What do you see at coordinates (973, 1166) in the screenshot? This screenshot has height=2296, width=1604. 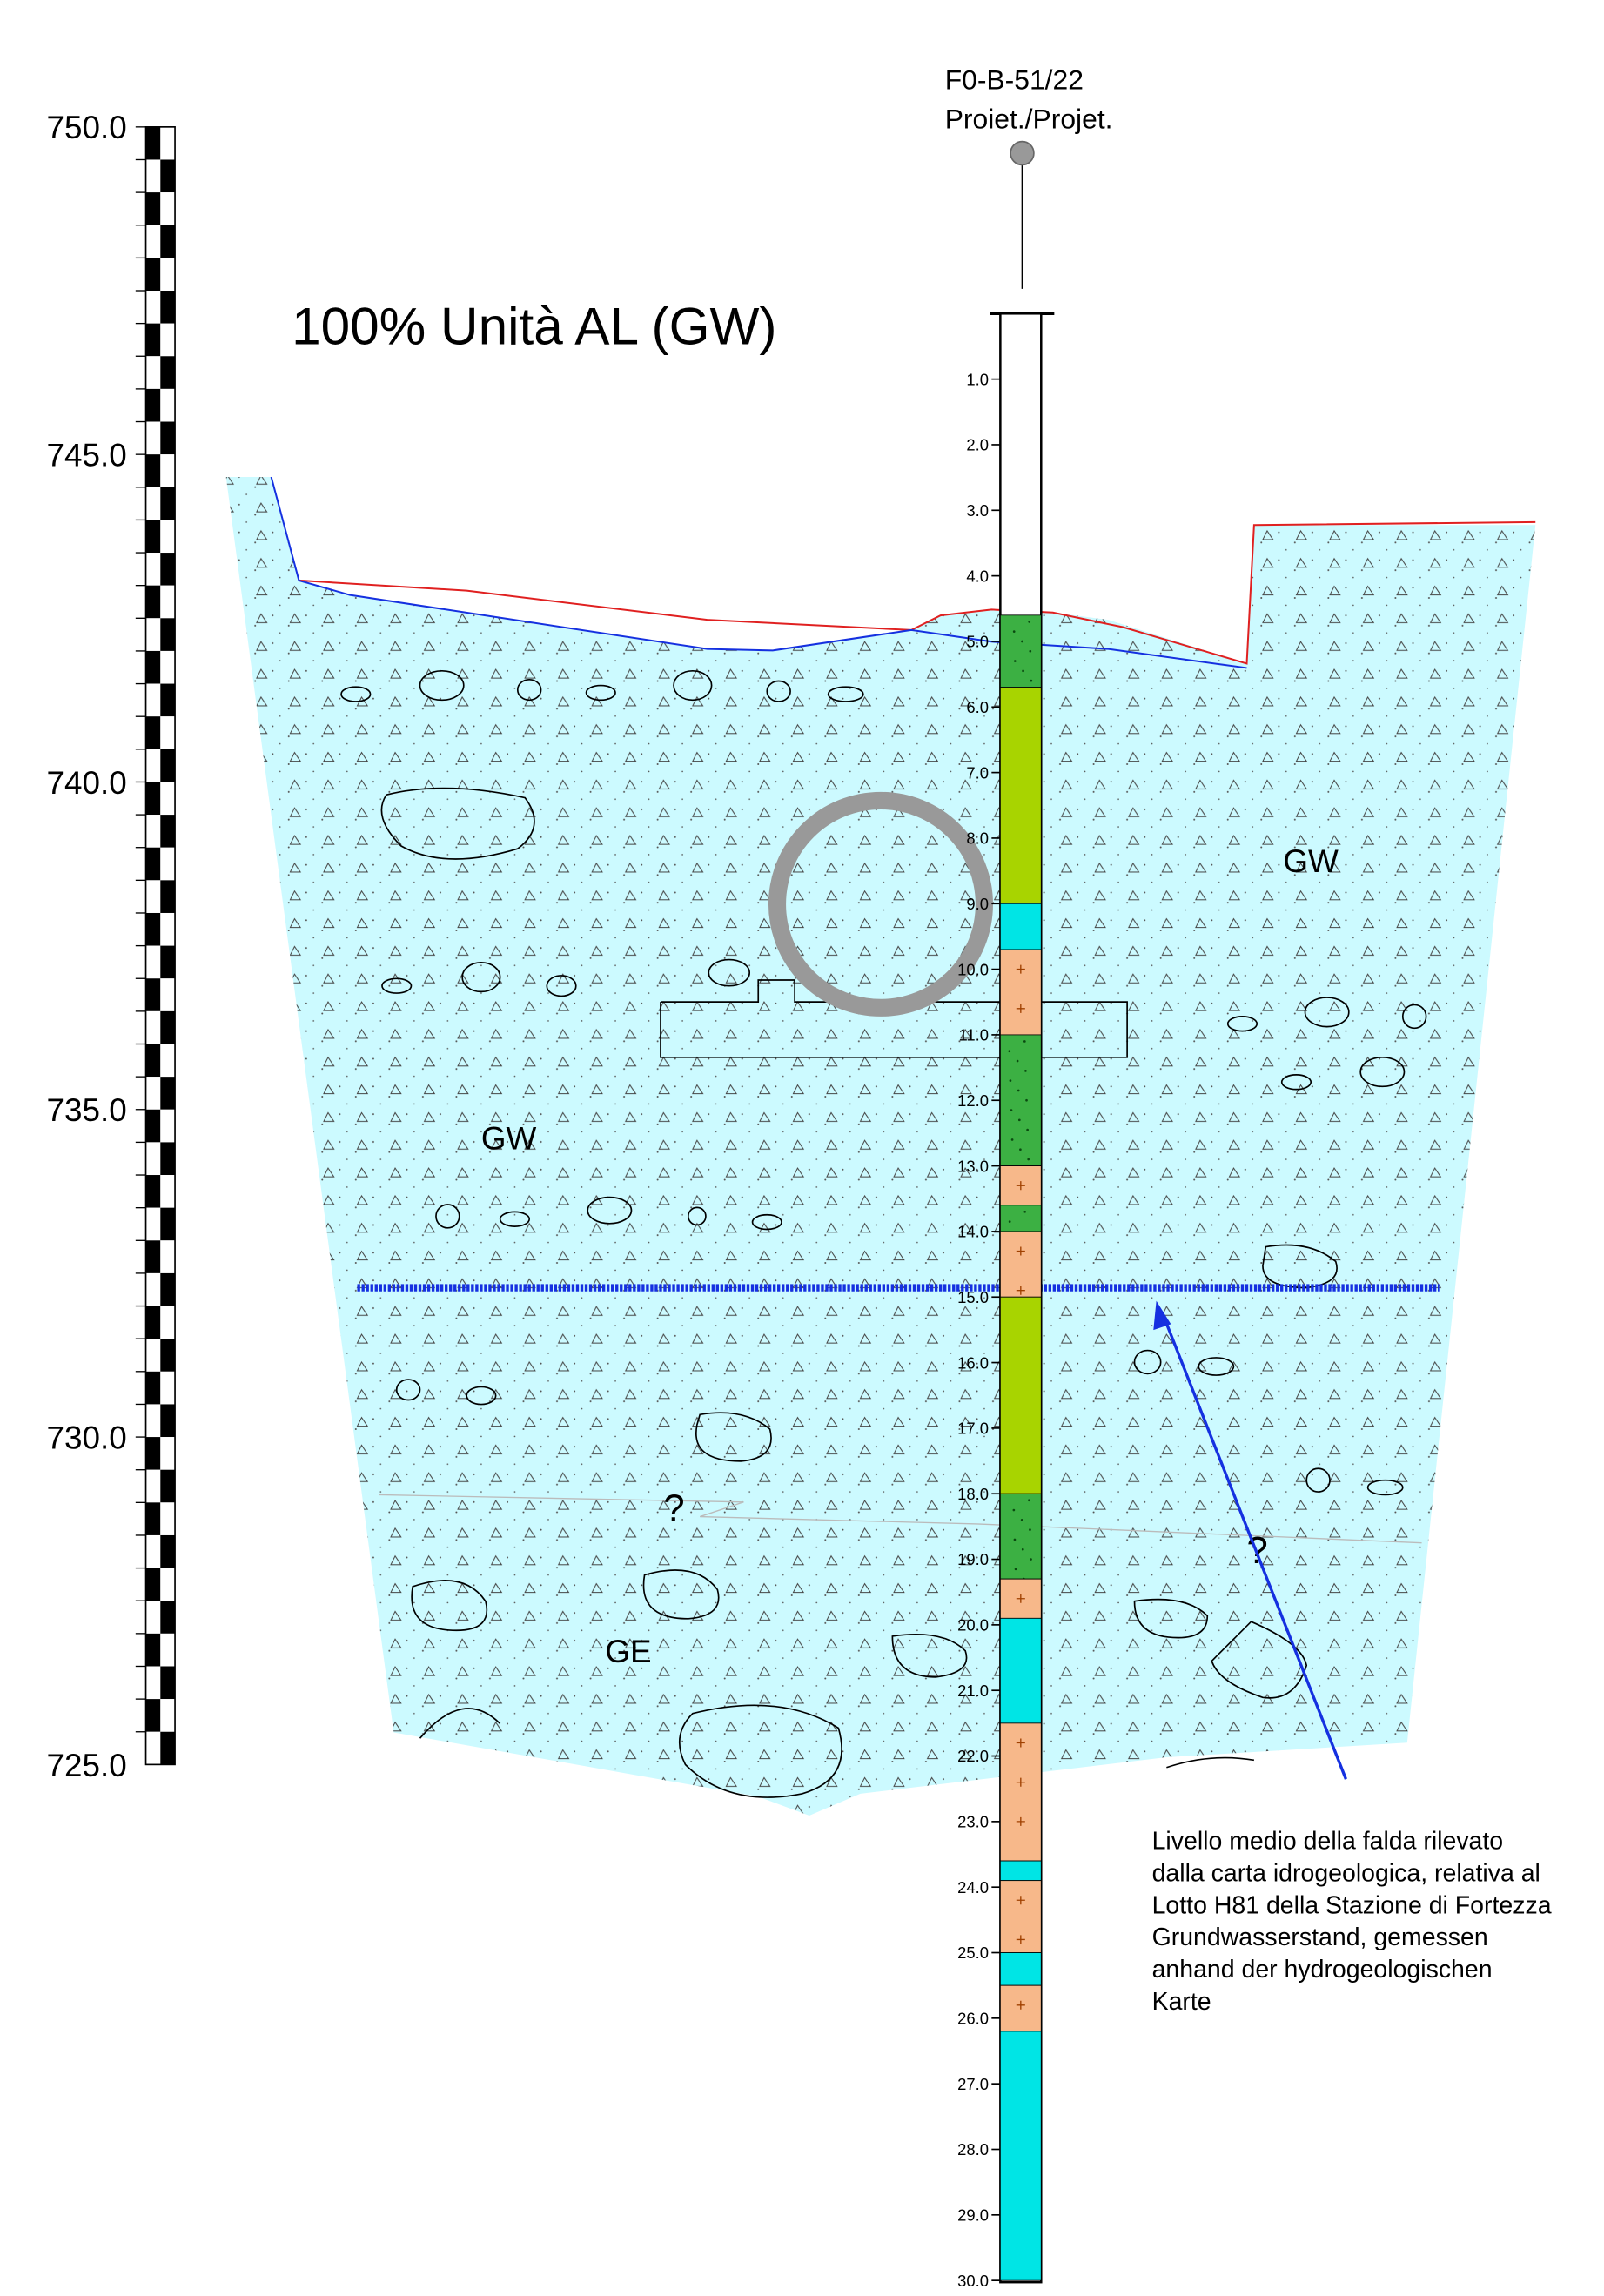 I see `depth-label: 13.0` at bounding box center [973, 1166].